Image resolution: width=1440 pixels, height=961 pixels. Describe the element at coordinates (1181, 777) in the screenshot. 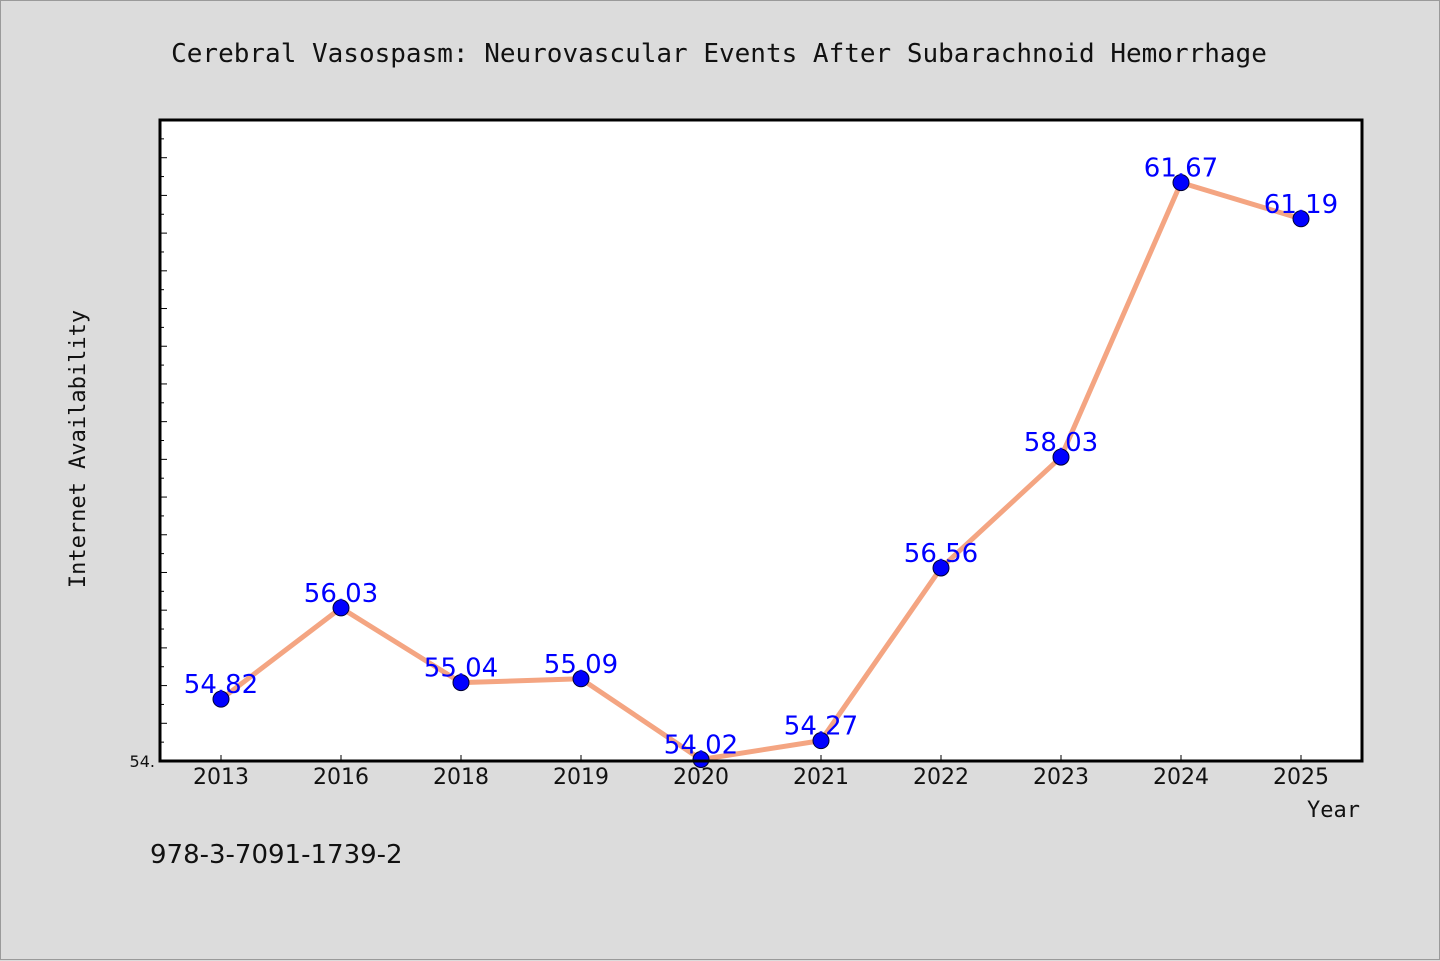

I see `x-tick-label: 2024` at that location.